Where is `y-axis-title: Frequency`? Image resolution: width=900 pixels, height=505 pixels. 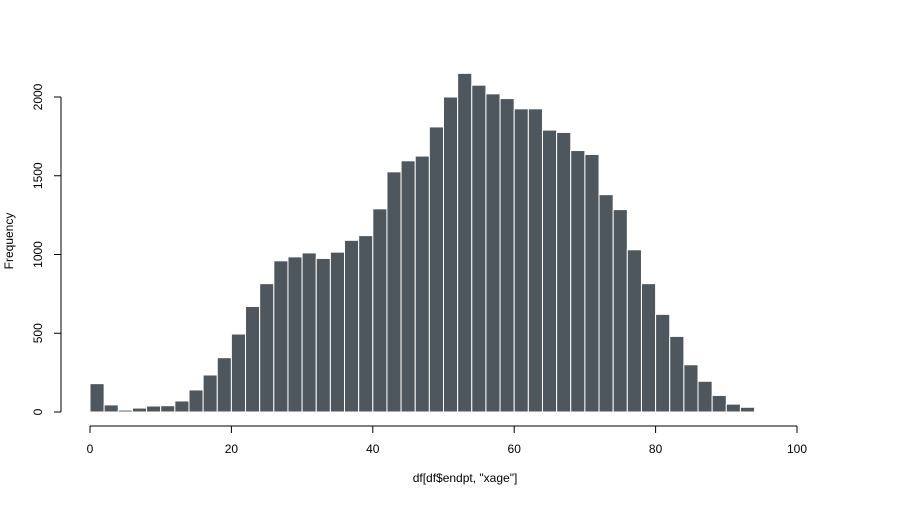 y-axis-title: Frequency is located at coordinates (9, 241).